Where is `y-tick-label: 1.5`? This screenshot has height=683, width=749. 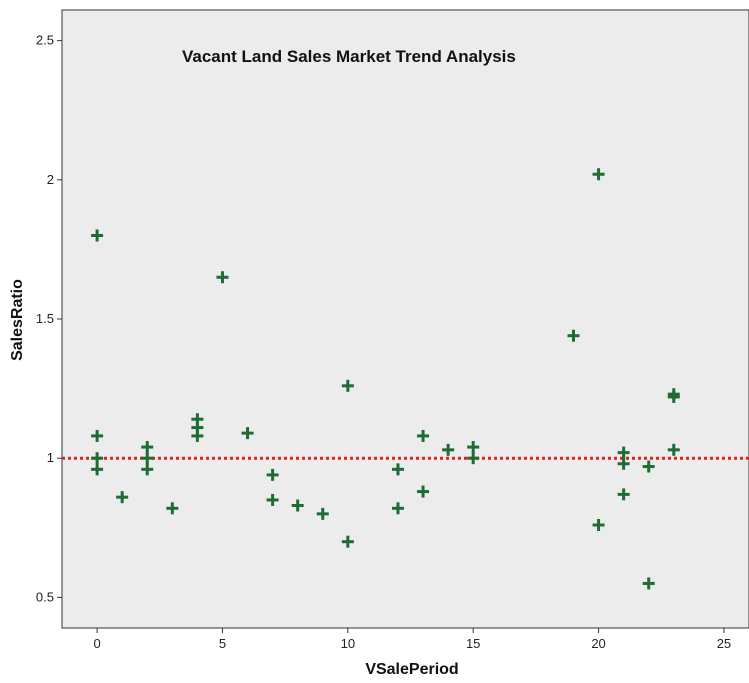 y-tick-label: 1.5 is located at coordinates (45, 318).